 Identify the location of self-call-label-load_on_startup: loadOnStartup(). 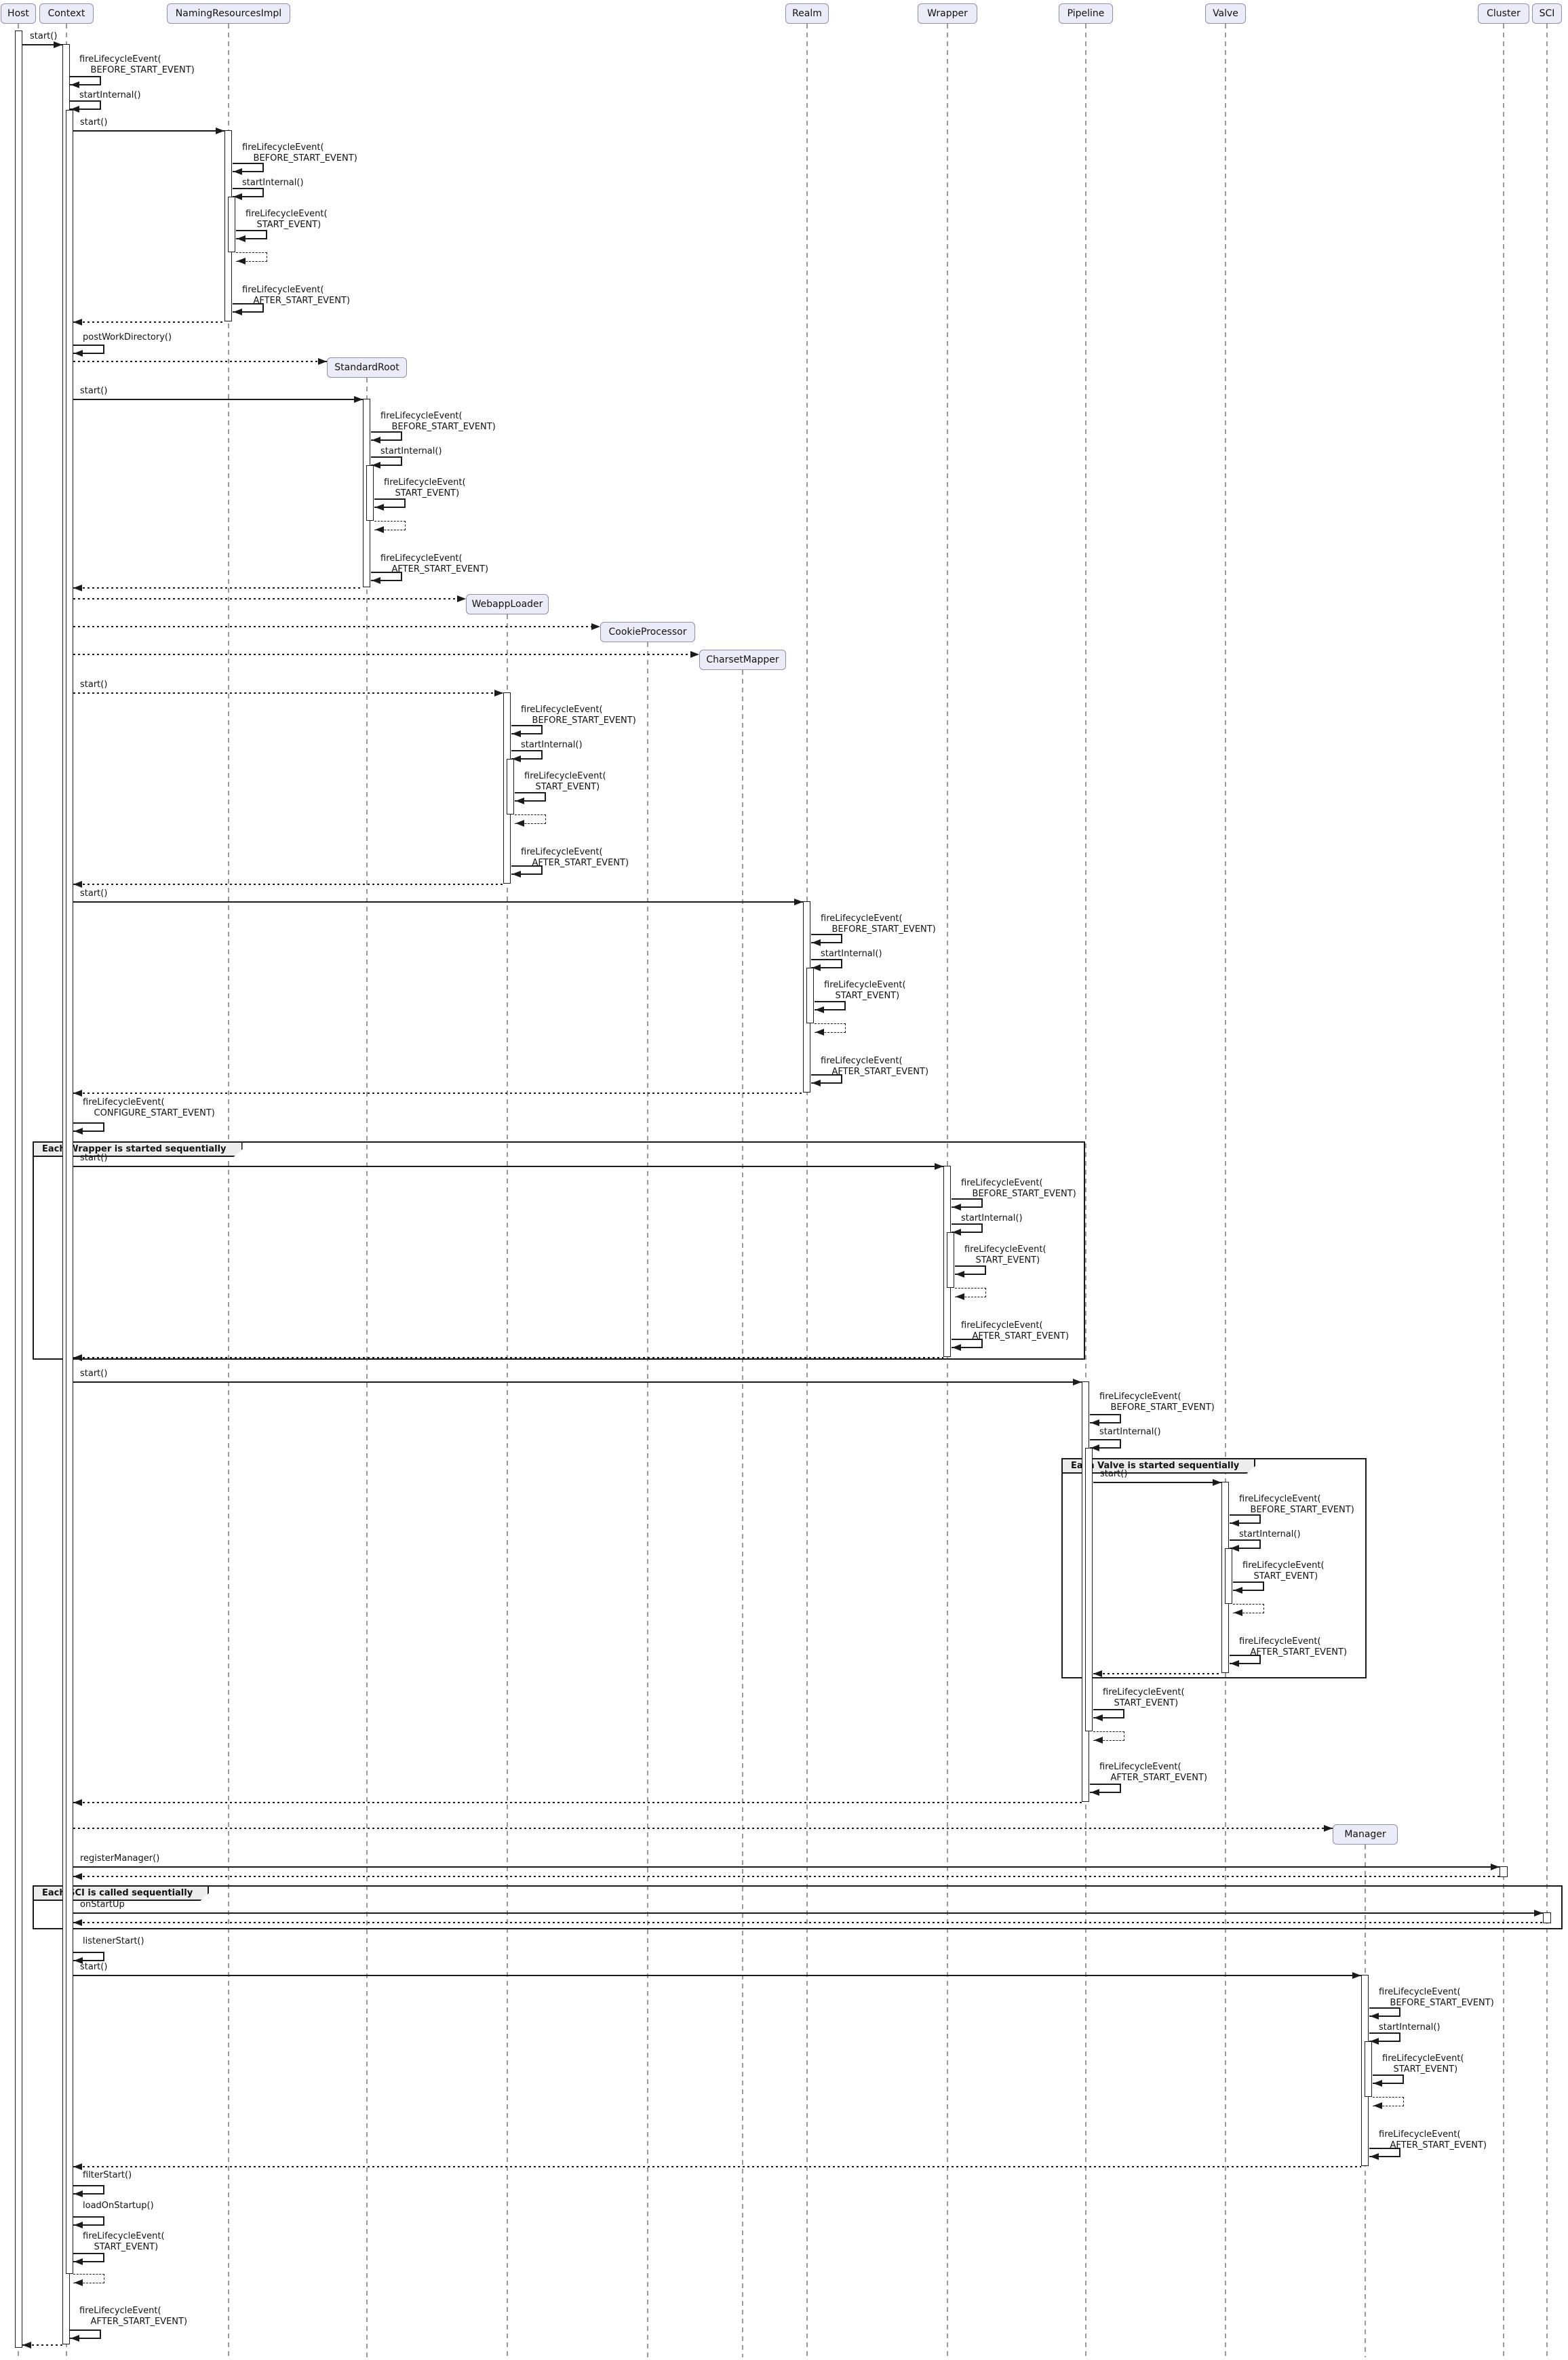
(118, 2206).